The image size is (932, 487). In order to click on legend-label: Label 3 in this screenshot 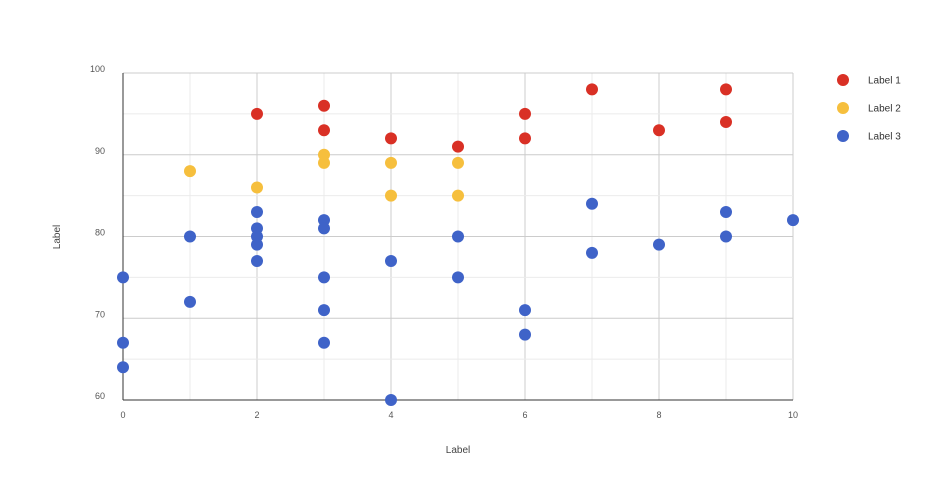, I will do `click(884, 137)`.